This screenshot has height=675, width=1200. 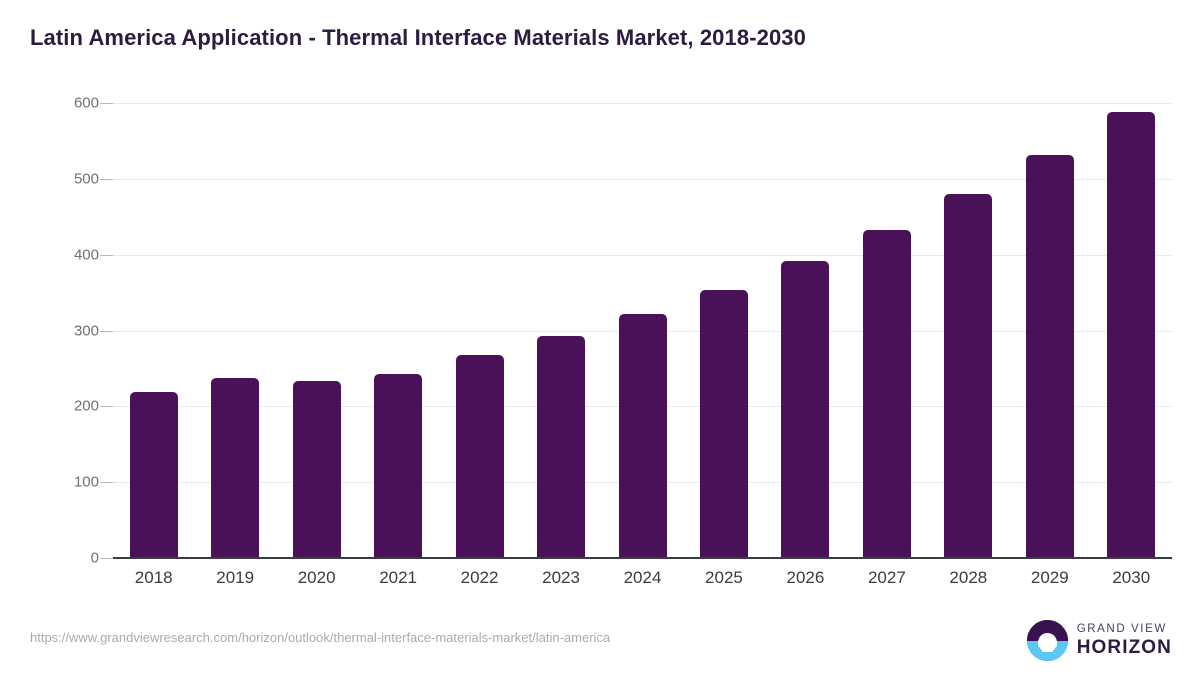 What do you see at coordinates (886, 393) in the screenshot?
I see `bar-2027` at bounding box center [886, 393].